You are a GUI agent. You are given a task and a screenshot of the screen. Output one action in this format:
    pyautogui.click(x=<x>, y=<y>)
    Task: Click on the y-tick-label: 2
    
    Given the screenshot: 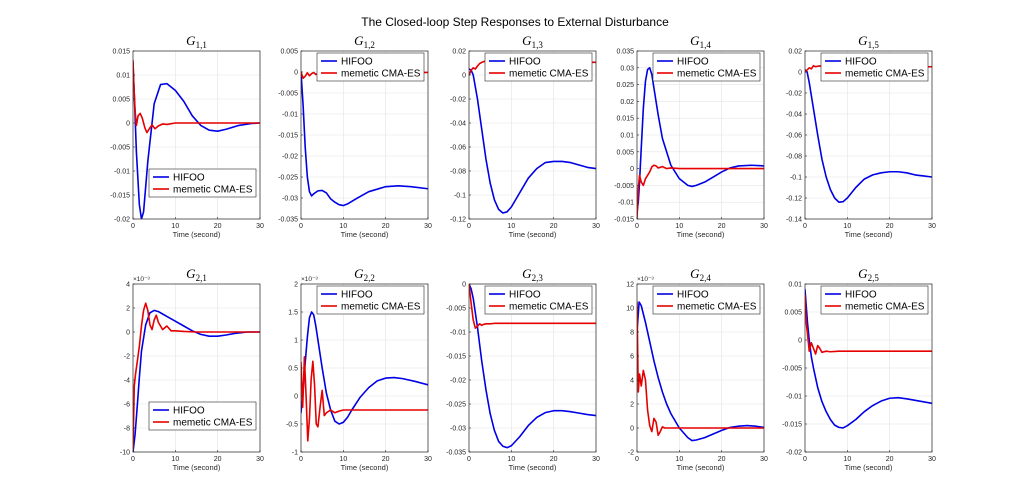 What is the action you would take?
    pyautogui.click(x=128, y=309)
    